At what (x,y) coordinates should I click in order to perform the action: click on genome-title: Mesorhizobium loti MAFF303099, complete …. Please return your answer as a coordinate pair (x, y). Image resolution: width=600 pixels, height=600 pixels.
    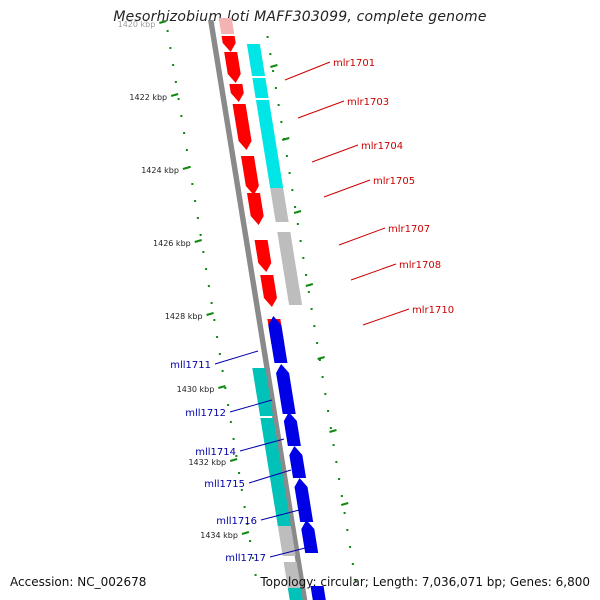
    Looking at the image, I should click on (300, 17).